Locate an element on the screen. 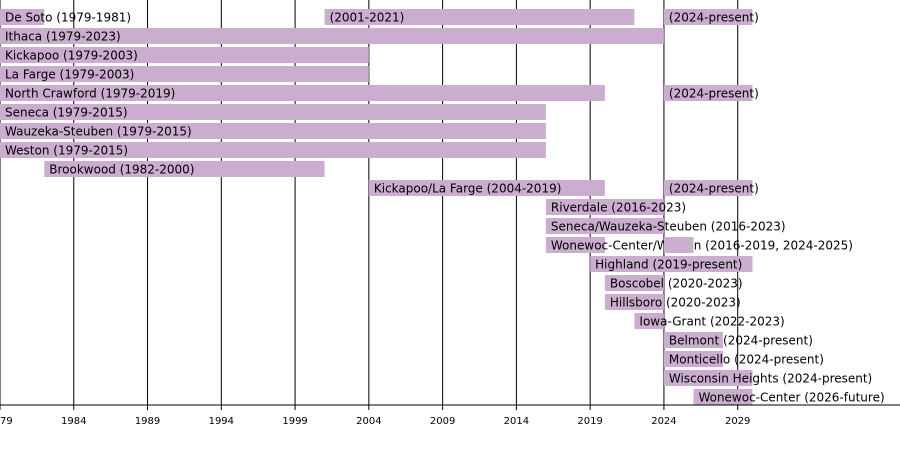 The height and width of the screenshot is (455, 900). x-tick-label: 2024 is located at coordinates (663, 421).